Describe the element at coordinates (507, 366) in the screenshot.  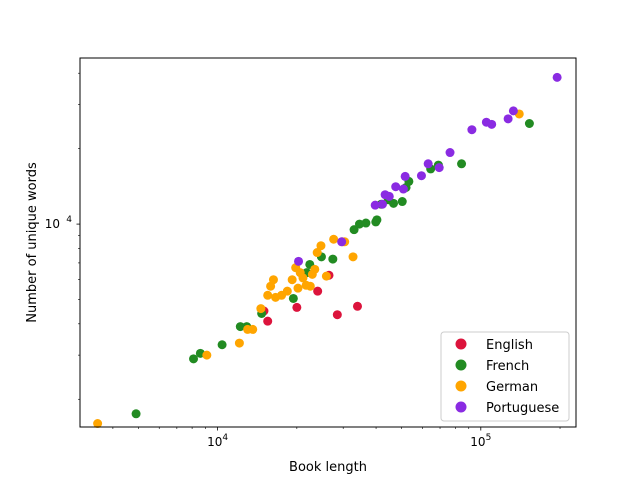
I see `legend-label-french: French` at that location.